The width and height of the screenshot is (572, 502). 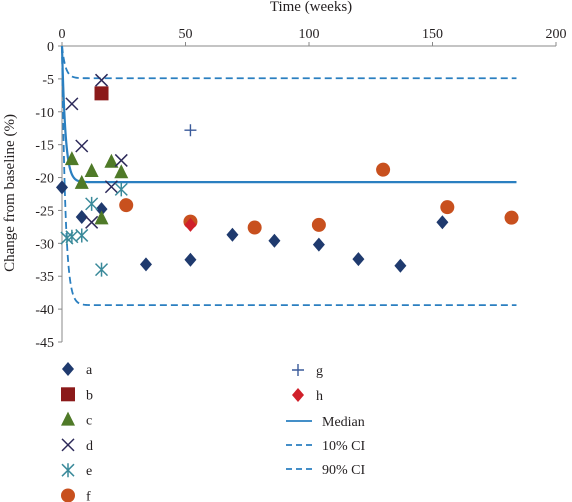 What do you see at coordinates (62, 34) in the screenshot?
I see `x-tick-label: 0` at bounding box center [62, 34].